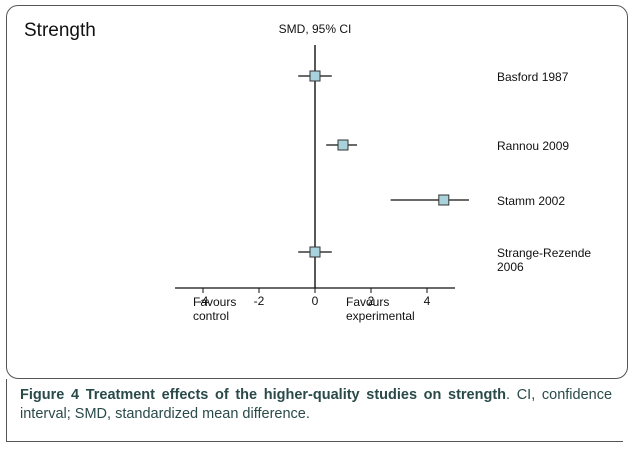 This screenshot has height=450, width=636. I want to click on x-axis-label: SMD, 95% CI, so click(315, 29).